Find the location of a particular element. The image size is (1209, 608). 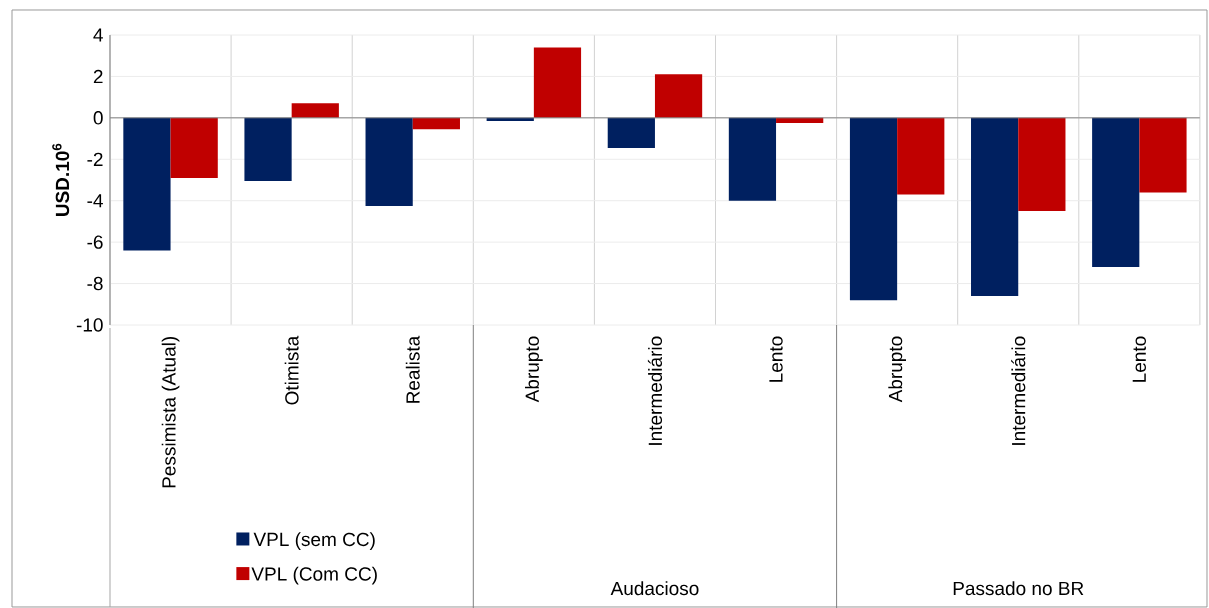

y-tick-label: 0 is located at coordinates (98, 117).